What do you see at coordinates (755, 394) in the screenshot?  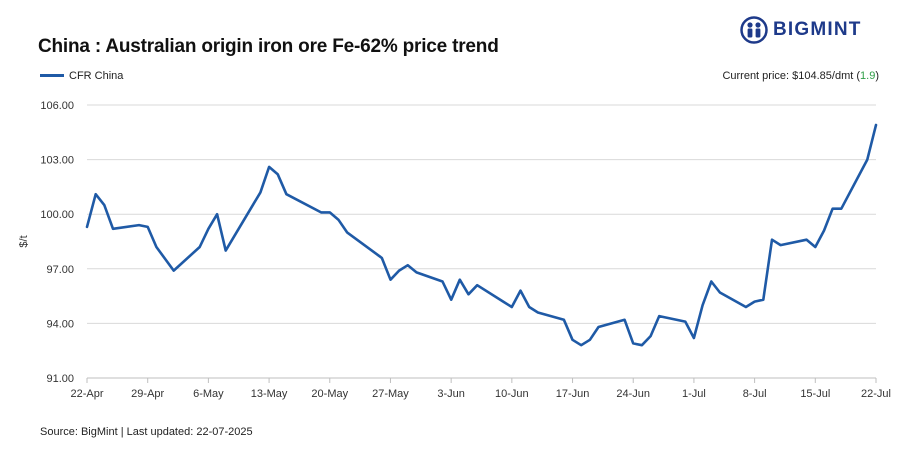 I see `x-tick-label: 8-Jul` at bounding box center [755, 394].